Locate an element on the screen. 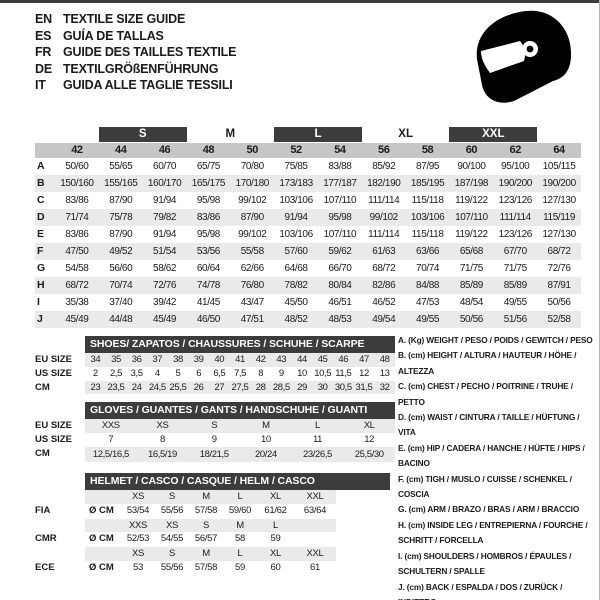 The width and height of the screenshot is (600, 600). measure-value-cell: 49/54 is located at coordinates (384, 319).